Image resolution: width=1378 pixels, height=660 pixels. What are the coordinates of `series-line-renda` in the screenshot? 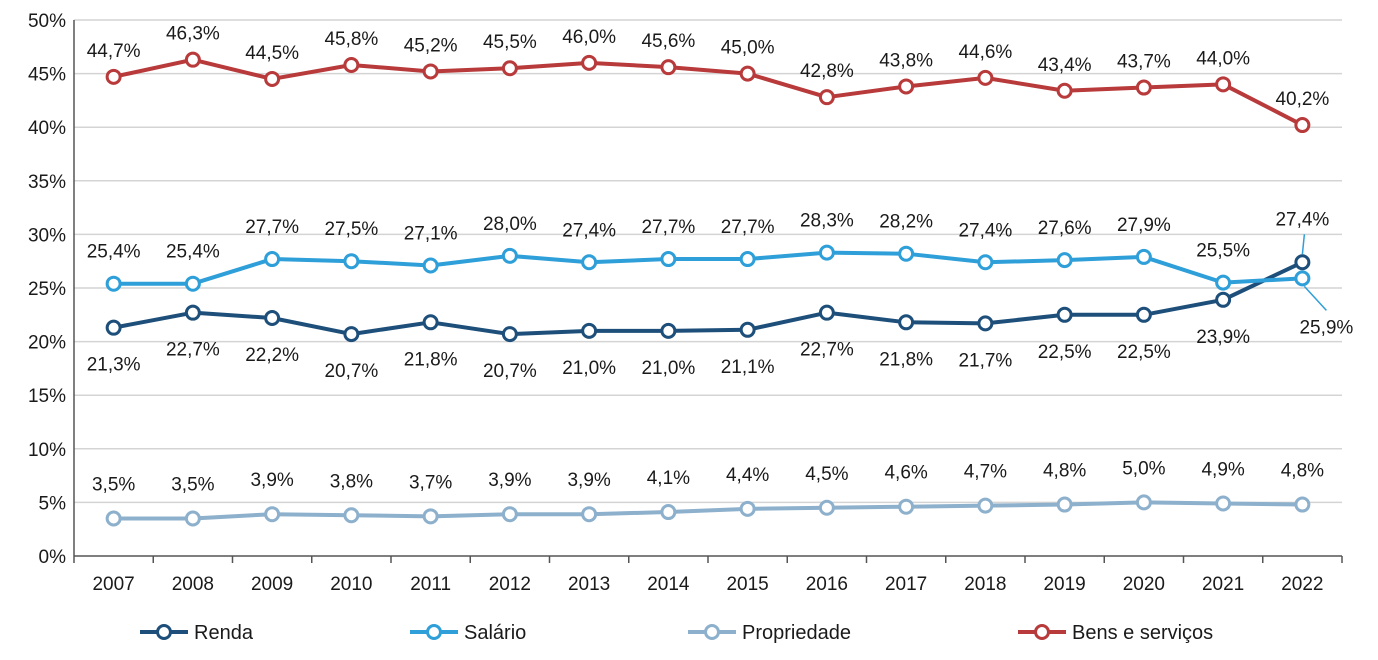 It's located at (708, 298).